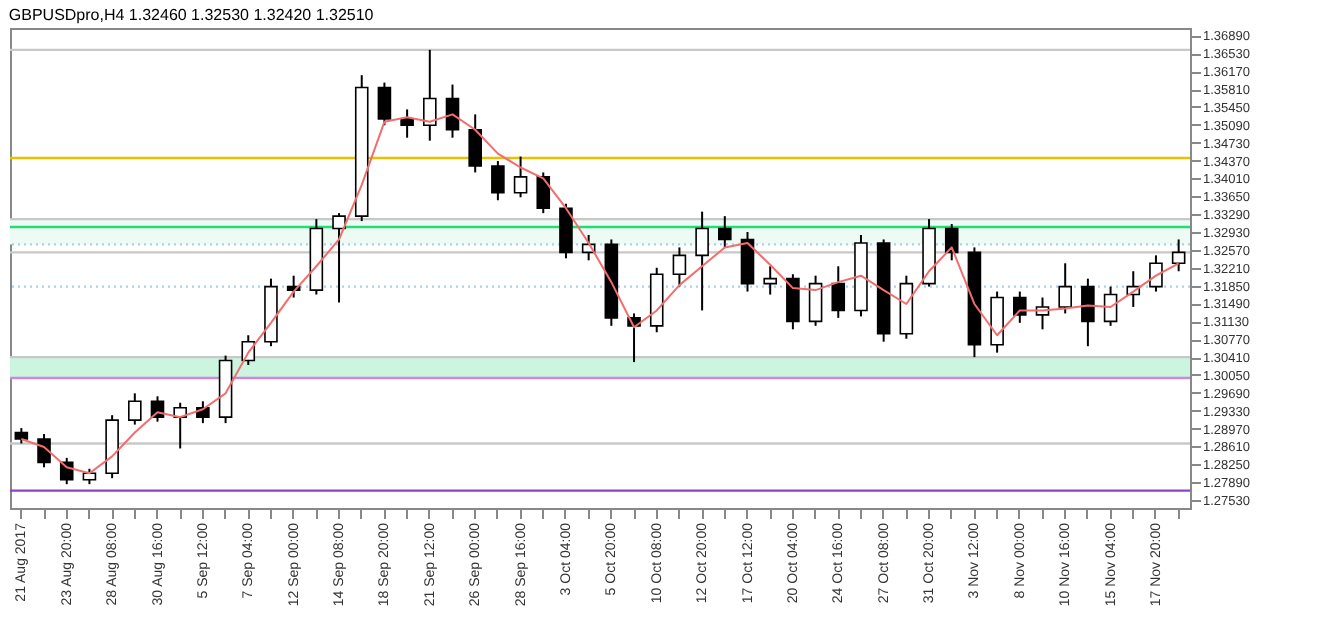 This screenshot has height=620, width=1330. What do you see at coordinates (191, 15) in the screenshot?
I see `chart-title: GBPUSDpro,H4 1.32460 1.32530 1.32420 1.32510` at bounding box center [191, 15].